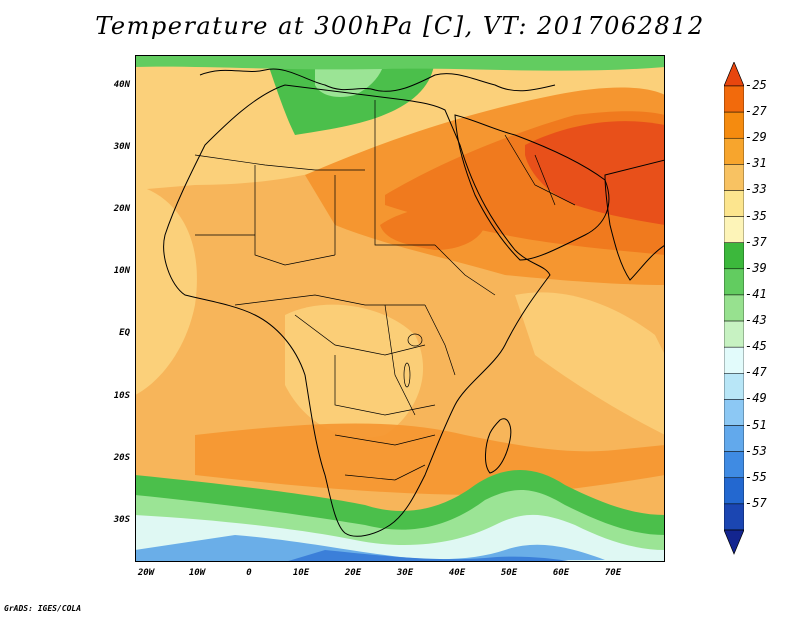  I want to click on lon-label: 60E, so click(561, 573).